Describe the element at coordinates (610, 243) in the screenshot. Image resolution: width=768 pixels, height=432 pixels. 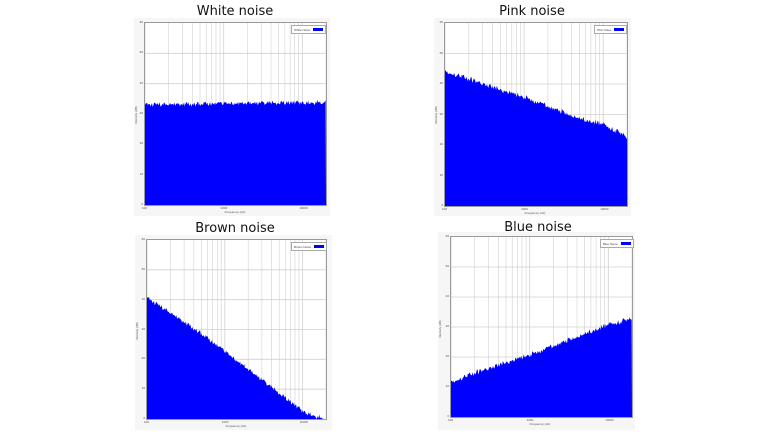
I see `legend-label: Blue Noise` at that location.